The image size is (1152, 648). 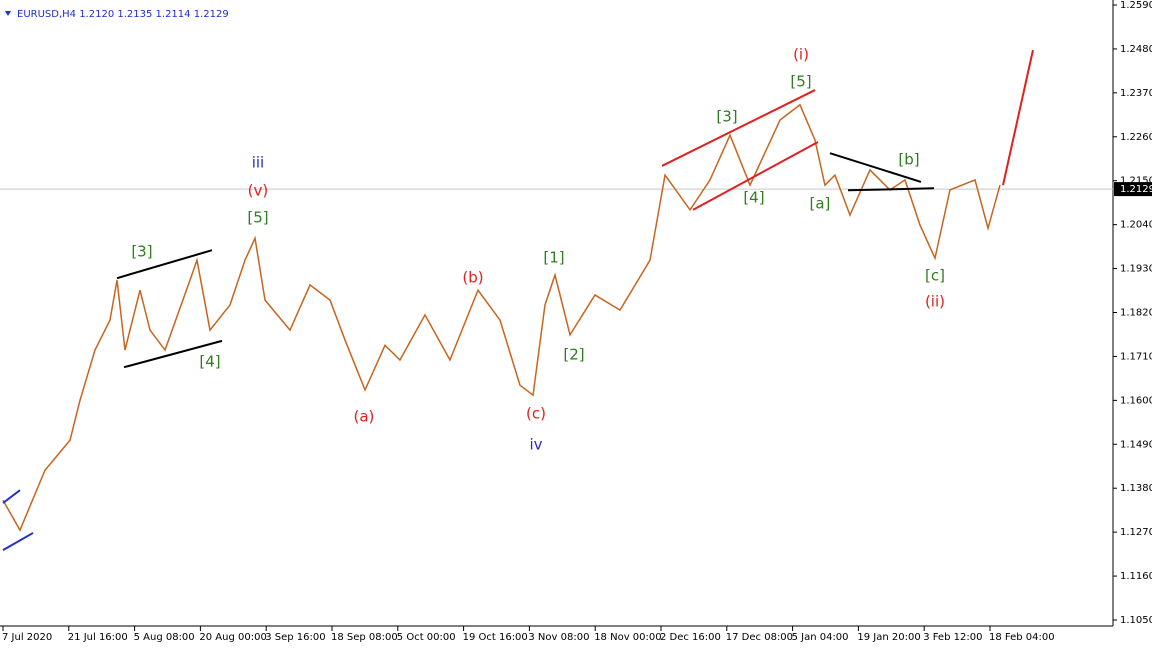 What do you see at coordinates (495, 637) in the screenshot?
I see `x-tick-label: 19 Oct 16:00` at bounding box center [495, 637].